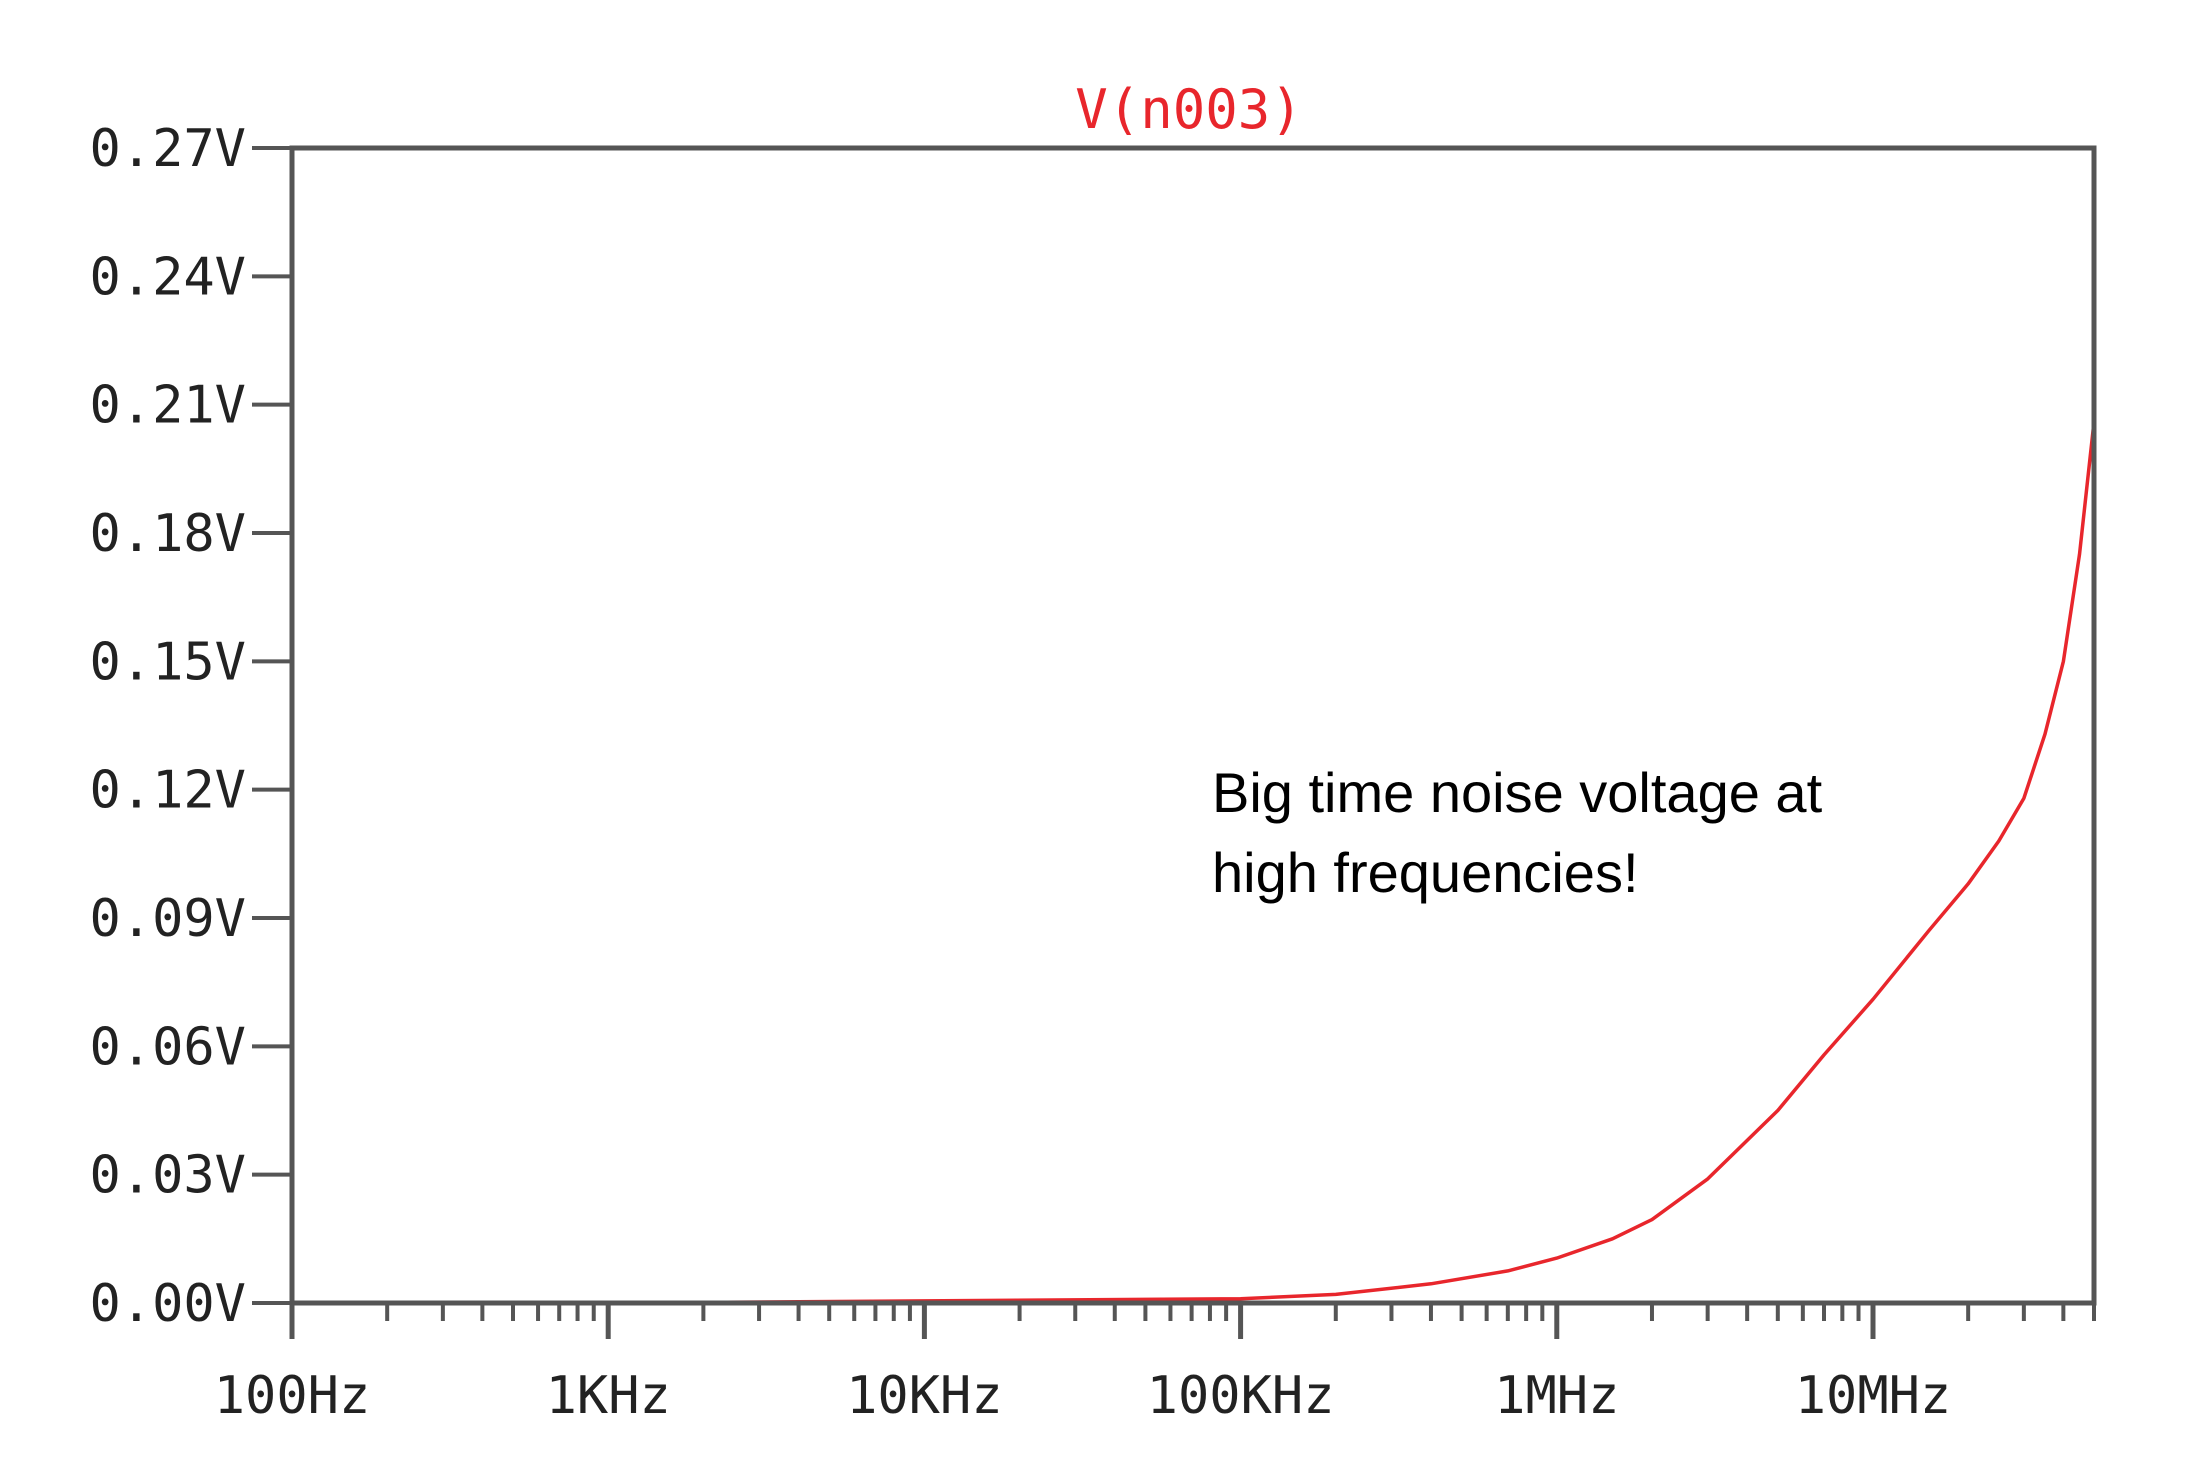 The image size is (2196, 1480). What do you see at coordinates (167, 277) in the screenshot?
I see `y-tick-label: 0.24V` at bounding box center [167, 277].